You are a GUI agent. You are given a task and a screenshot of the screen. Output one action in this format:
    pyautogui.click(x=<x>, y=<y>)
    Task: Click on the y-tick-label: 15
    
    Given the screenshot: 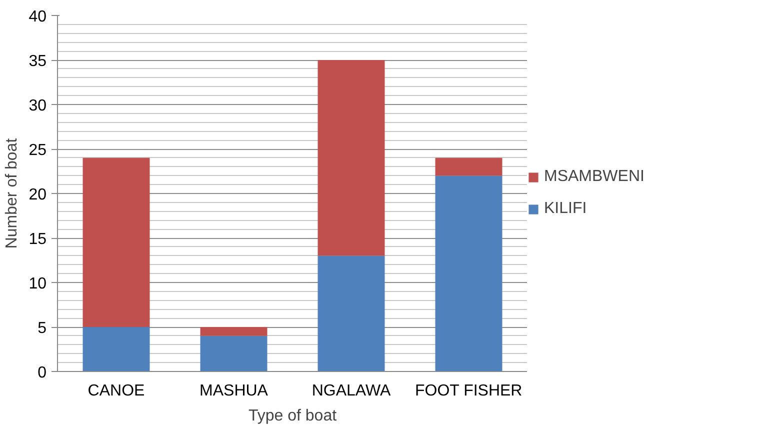 What is the action you would take?
    pyautogui.click(x=37, y=239)
    